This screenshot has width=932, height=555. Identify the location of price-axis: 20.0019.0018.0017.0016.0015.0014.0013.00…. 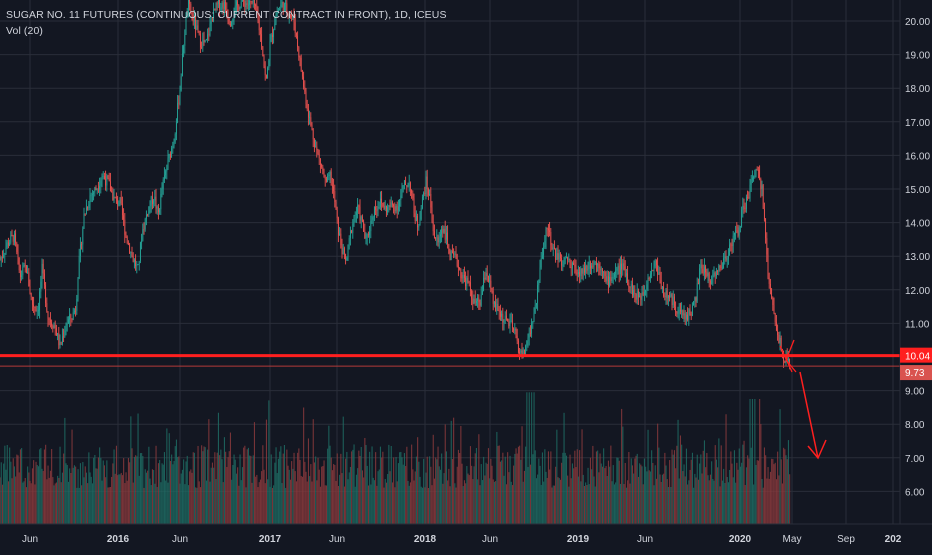
(916, 275).